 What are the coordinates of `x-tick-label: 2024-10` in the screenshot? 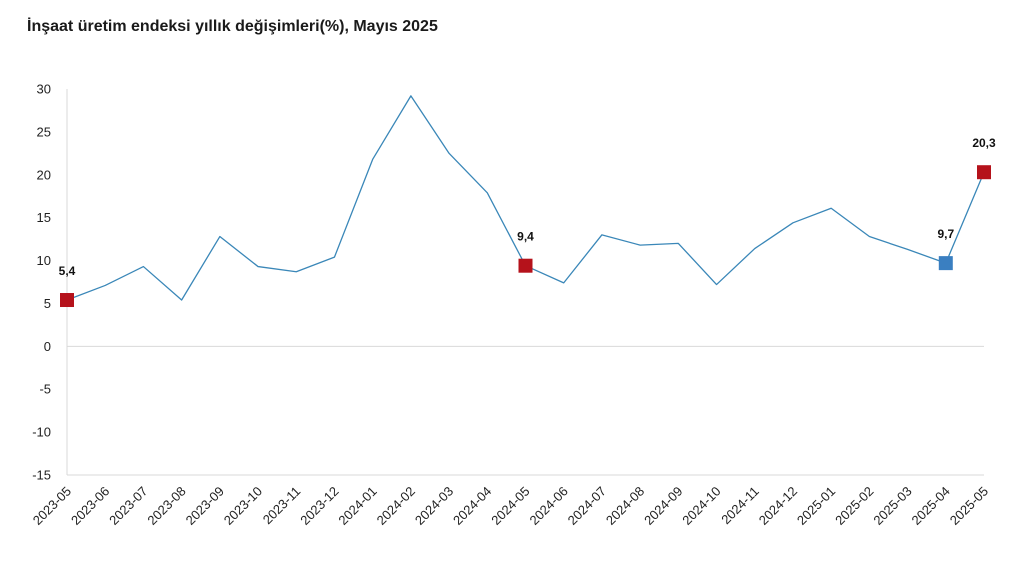 It's located at (701, 506).